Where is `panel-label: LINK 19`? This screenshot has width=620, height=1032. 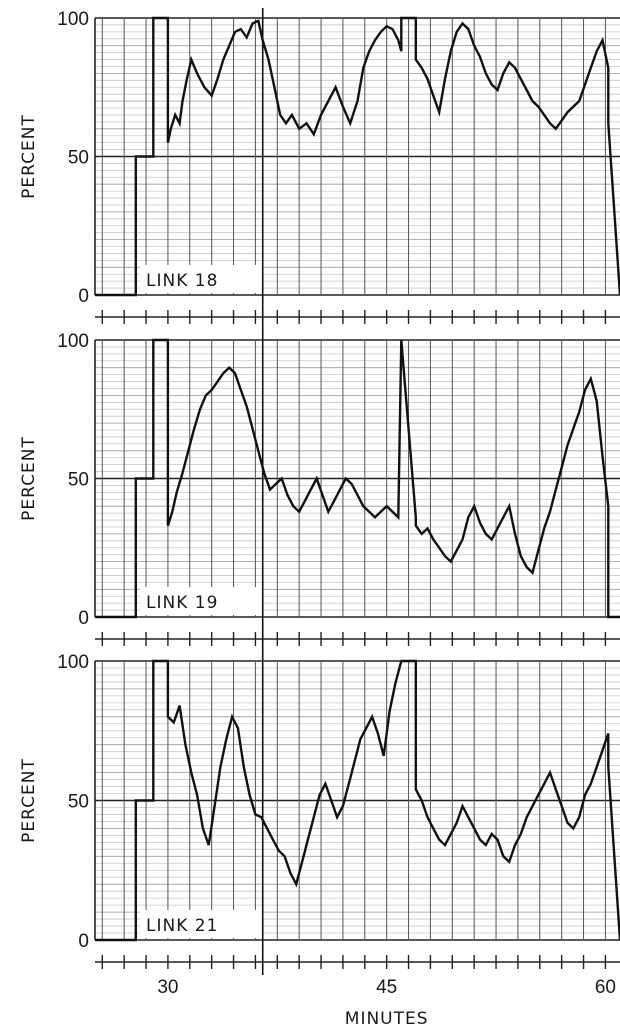
panel-label: LINK 19 is located at coordinates (182, 603).